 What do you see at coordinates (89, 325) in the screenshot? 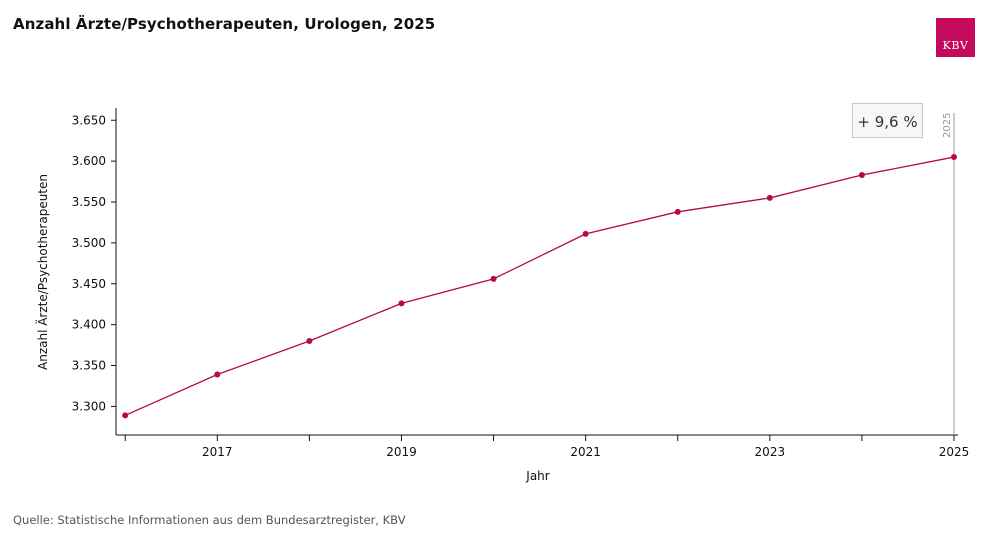
I see `y-tick-label: 3.400` at bounding box center [89, 325].